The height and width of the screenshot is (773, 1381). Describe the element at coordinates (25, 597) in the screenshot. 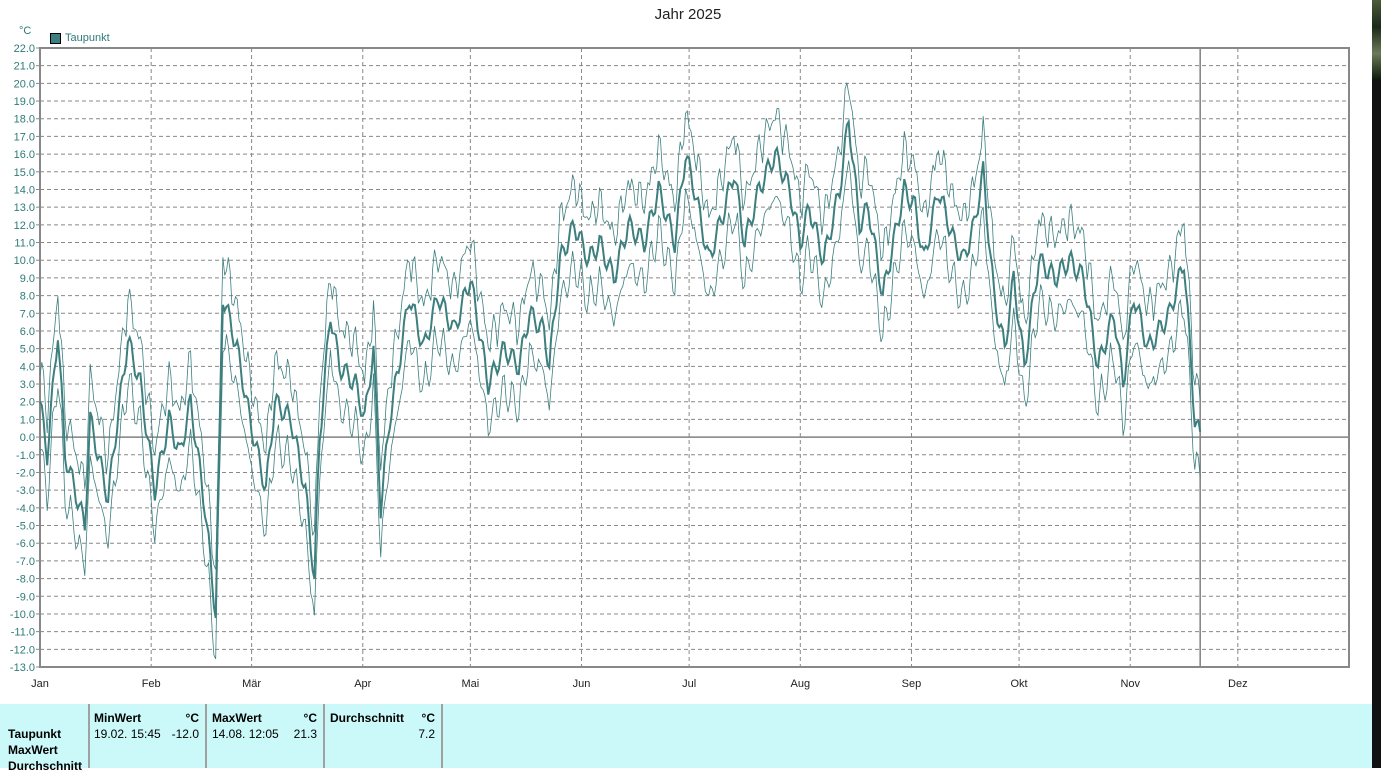

I see `y-tick-label: -9.0` at that location.